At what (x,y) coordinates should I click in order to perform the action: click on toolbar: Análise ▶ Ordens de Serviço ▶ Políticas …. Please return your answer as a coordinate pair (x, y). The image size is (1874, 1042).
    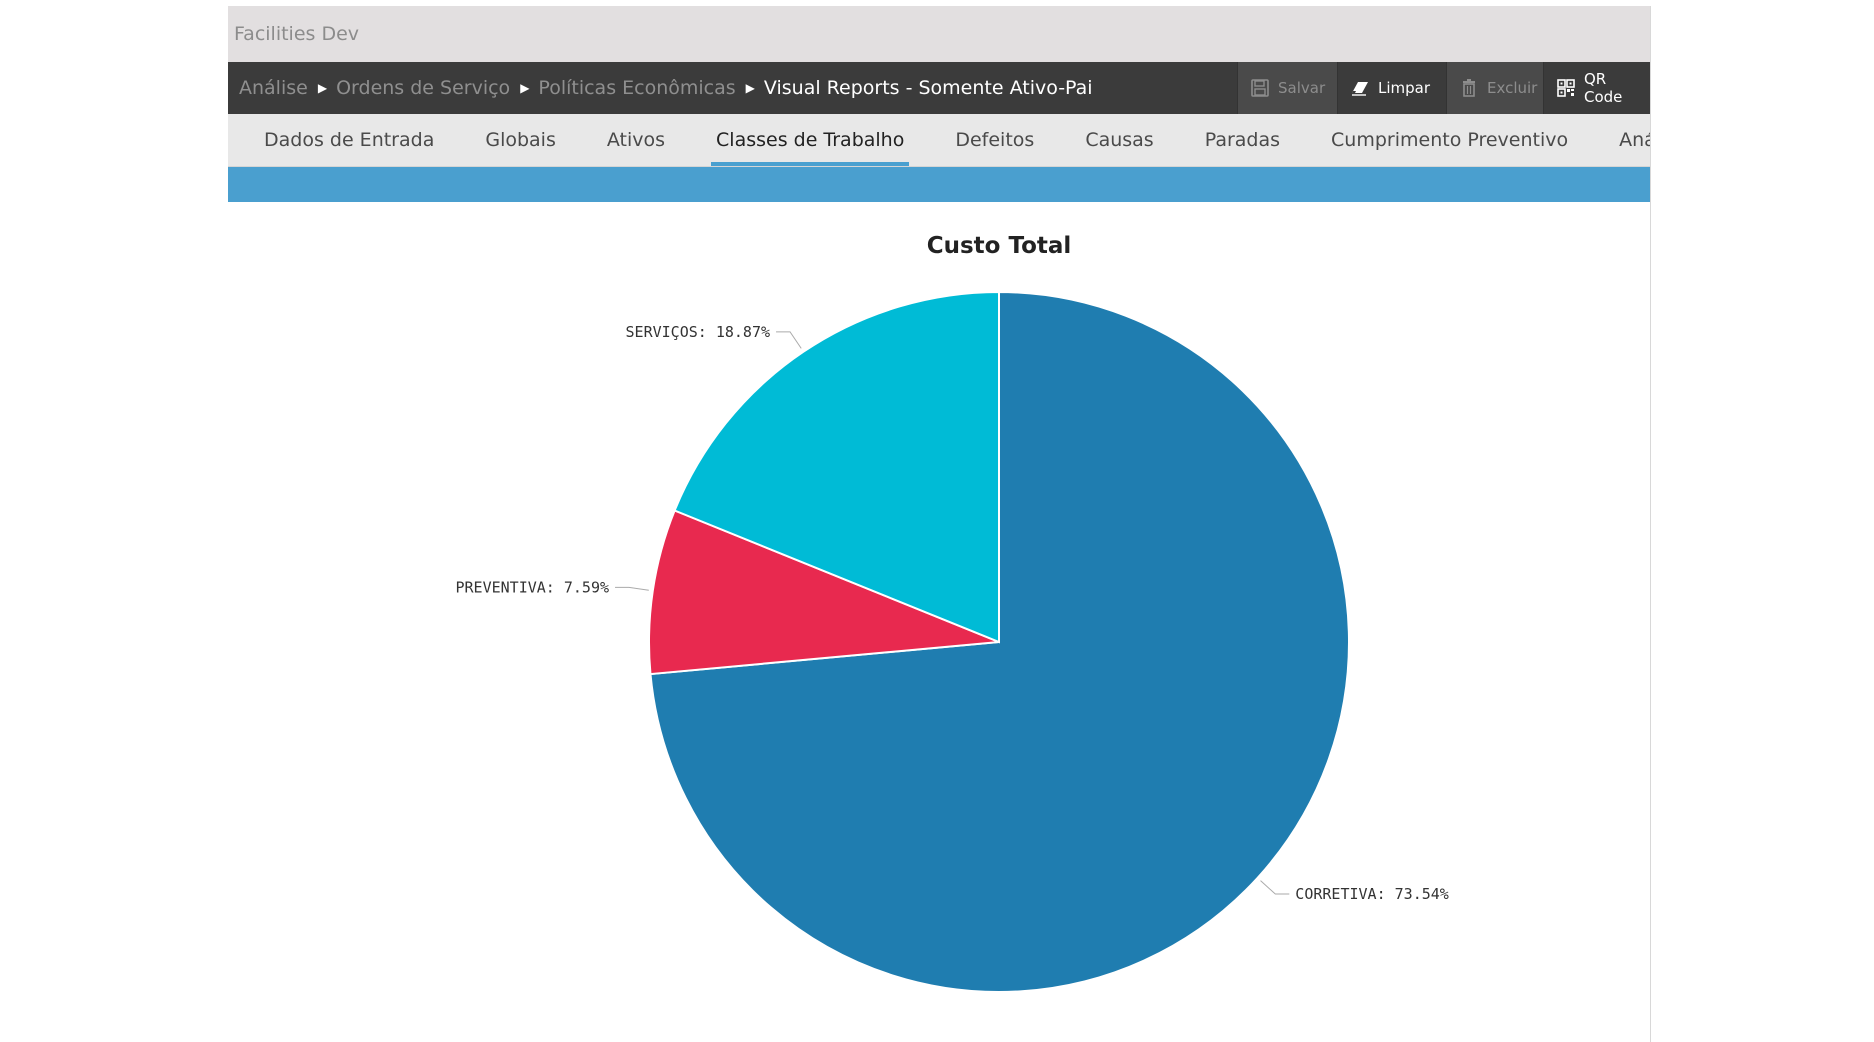
    Looking at the image, I should click on (939, 88).